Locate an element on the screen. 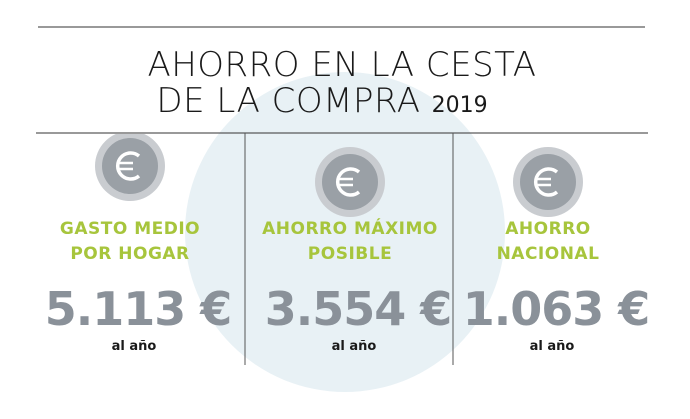  label: POSIBLE is located at coordinates (350, 254).